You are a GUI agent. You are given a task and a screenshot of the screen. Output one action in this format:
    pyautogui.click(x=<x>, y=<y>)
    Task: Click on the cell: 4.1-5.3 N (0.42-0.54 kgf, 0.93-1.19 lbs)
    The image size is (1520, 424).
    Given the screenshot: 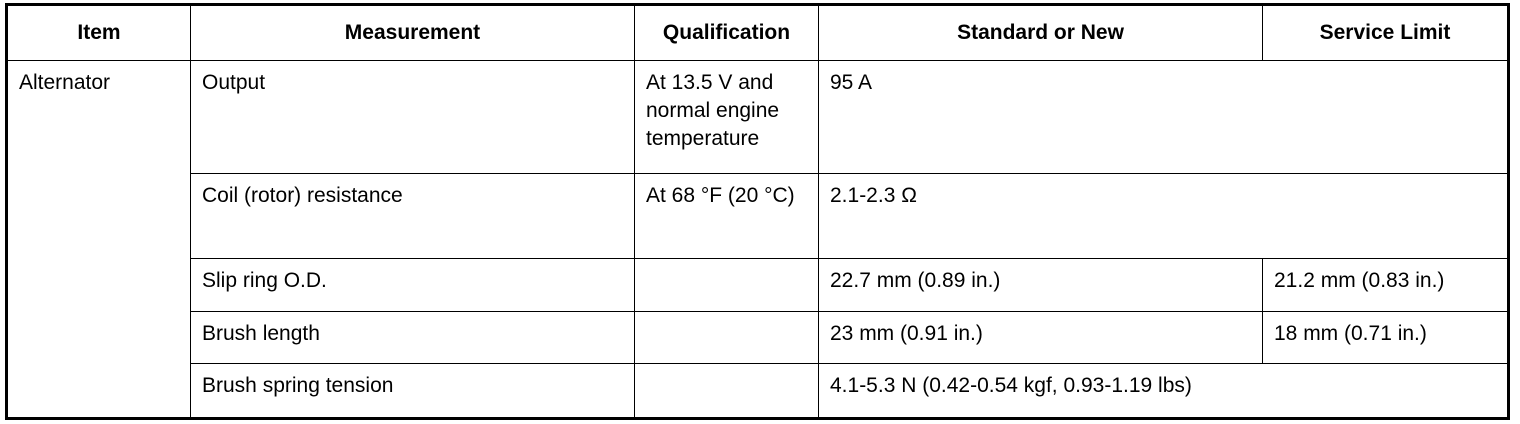 What is the action you would take?
    pyautogui.click(x=1163, y=391)
    